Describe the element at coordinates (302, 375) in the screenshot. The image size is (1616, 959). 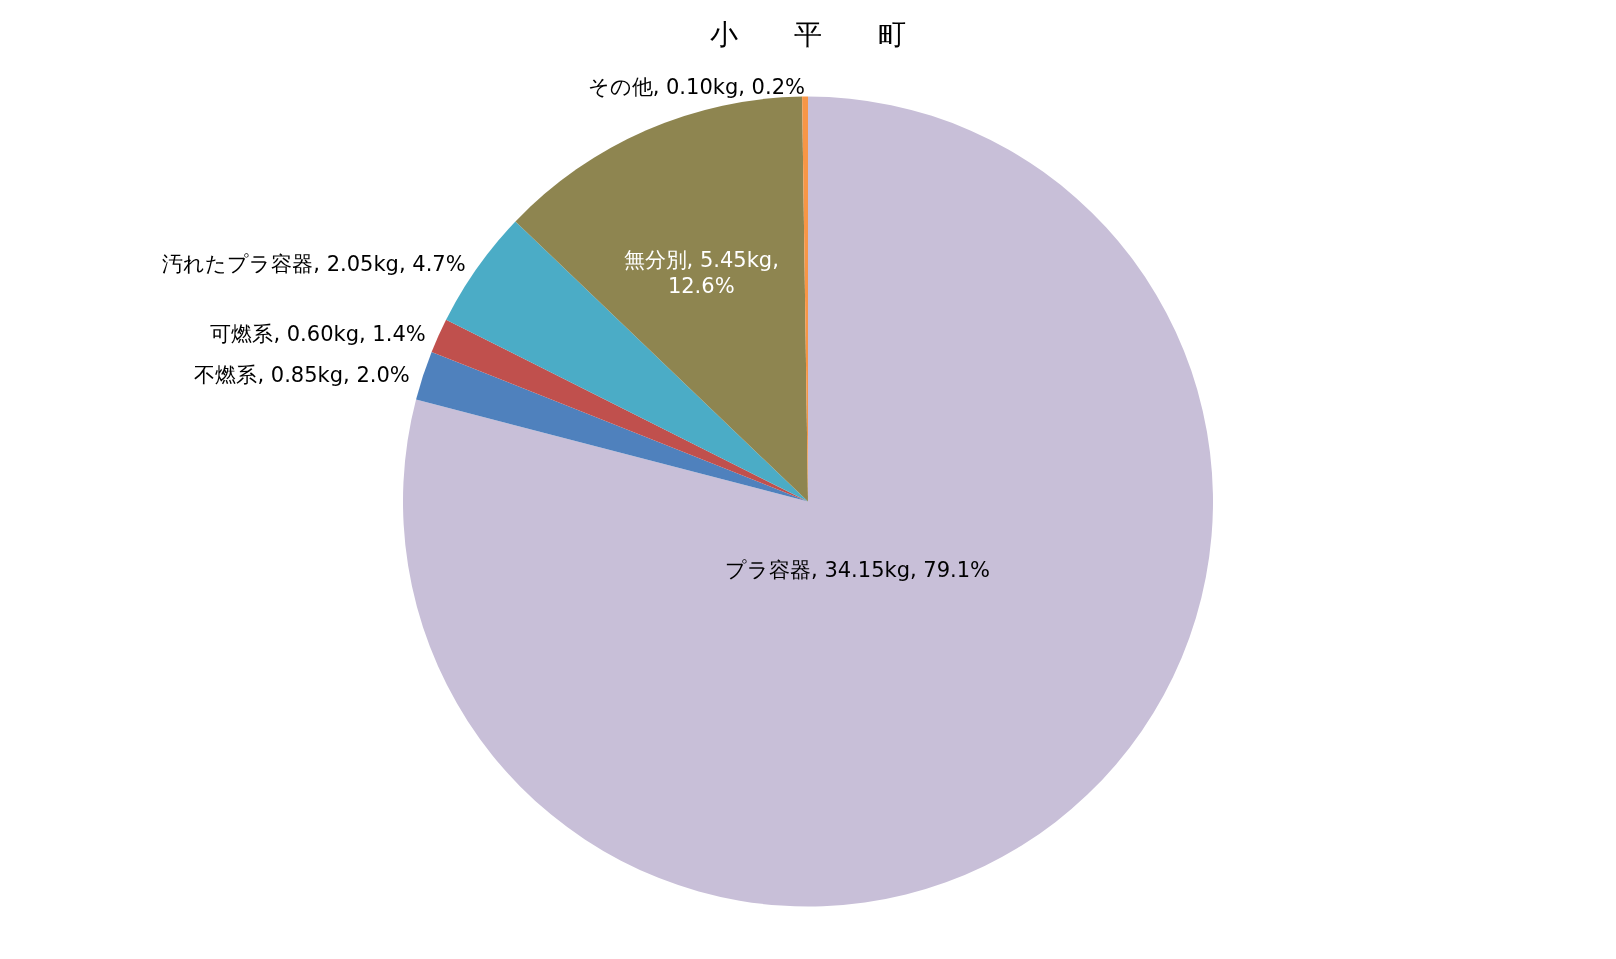
I see `slice-label: 不燃系, 0.85kg, 2.0%` at that location.